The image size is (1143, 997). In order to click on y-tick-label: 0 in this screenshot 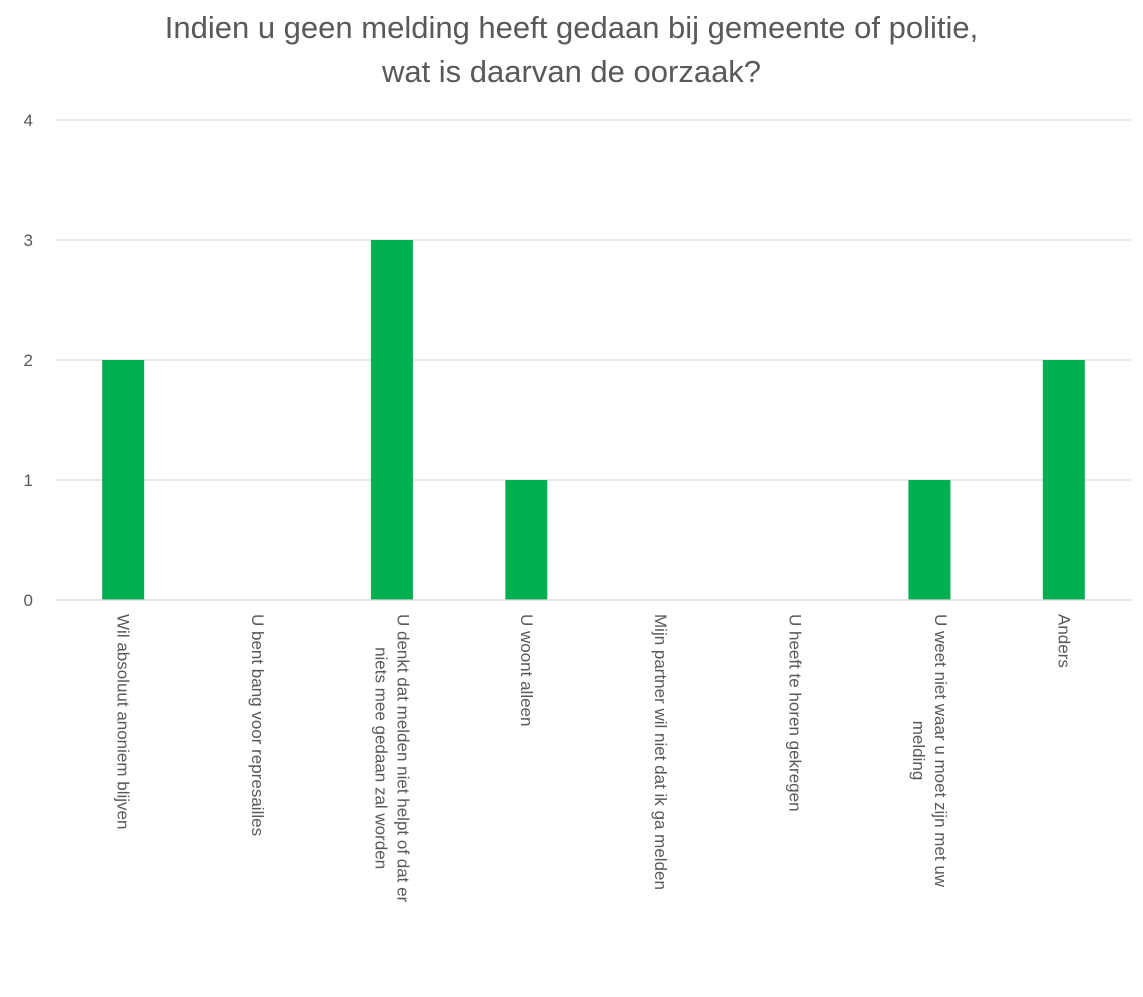, I will do `click(28, 600)`.